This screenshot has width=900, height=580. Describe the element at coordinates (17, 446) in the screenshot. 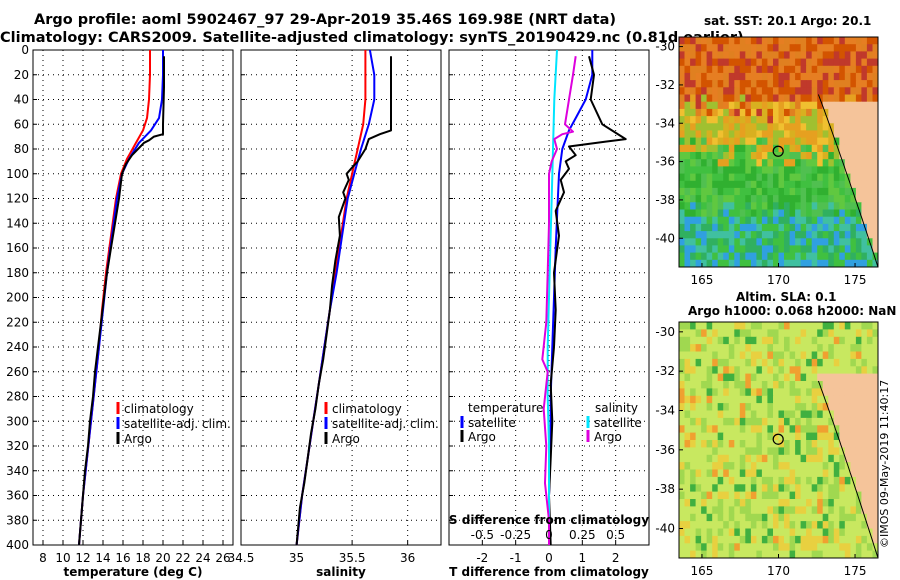

I see `y-tick-label: 320` at that location.